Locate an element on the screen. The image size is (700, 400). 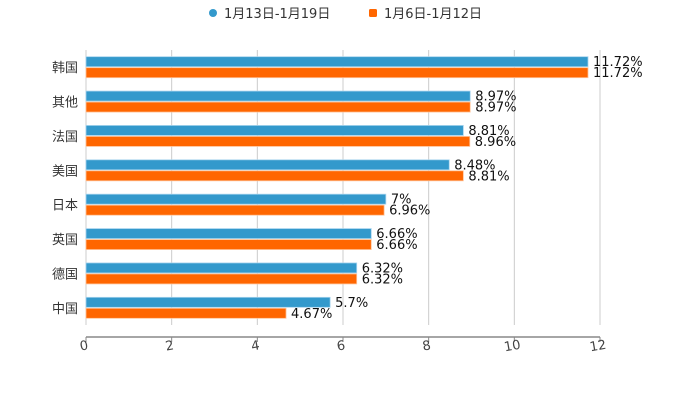
category-label: 德国 is located at coordinates (65, 274).